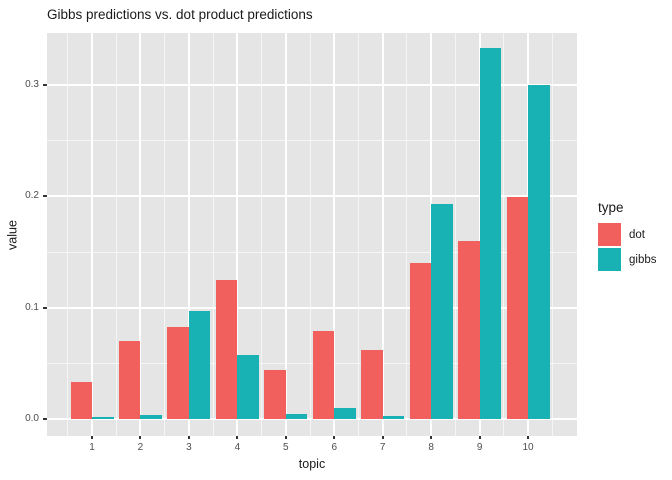  Describe the element at coordinates (32, 196) in the screenshot. I see `y-tick-label: 0.2` at that location.